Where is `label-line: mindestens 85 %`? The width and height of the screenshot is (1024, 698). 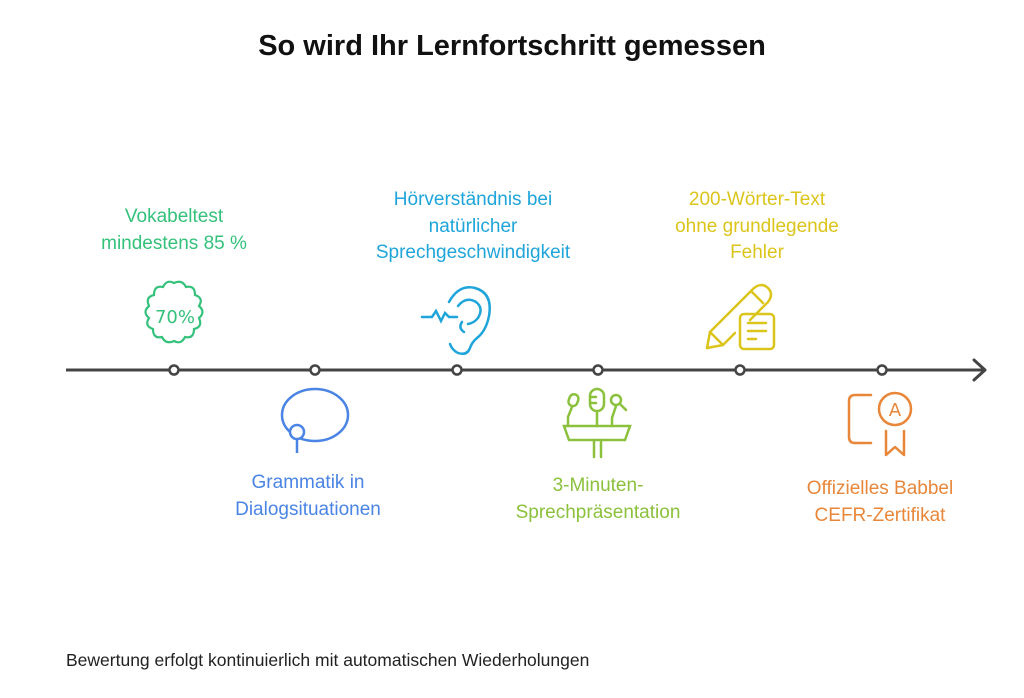
label-line: mindestens 85 % is located at coordinates (174, 243).